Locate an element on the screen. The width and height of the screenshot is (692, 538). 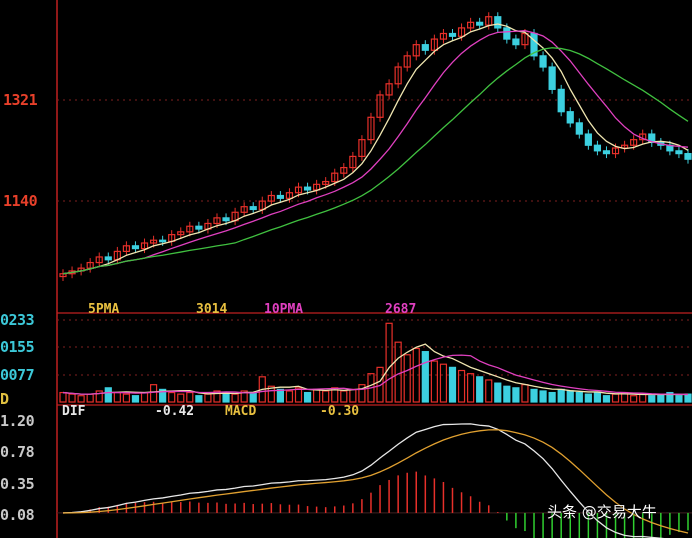
legend-ma5-value: 3014 is located at coordinates (212, 309).